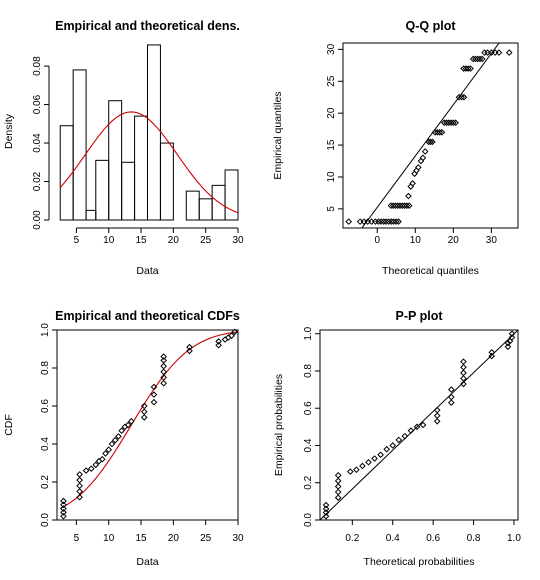 This screenshot has height=580, width=540. Describe the element at coordinates (9, 425) in the screenshot. I see `y-axis-label: CDF` at that location.